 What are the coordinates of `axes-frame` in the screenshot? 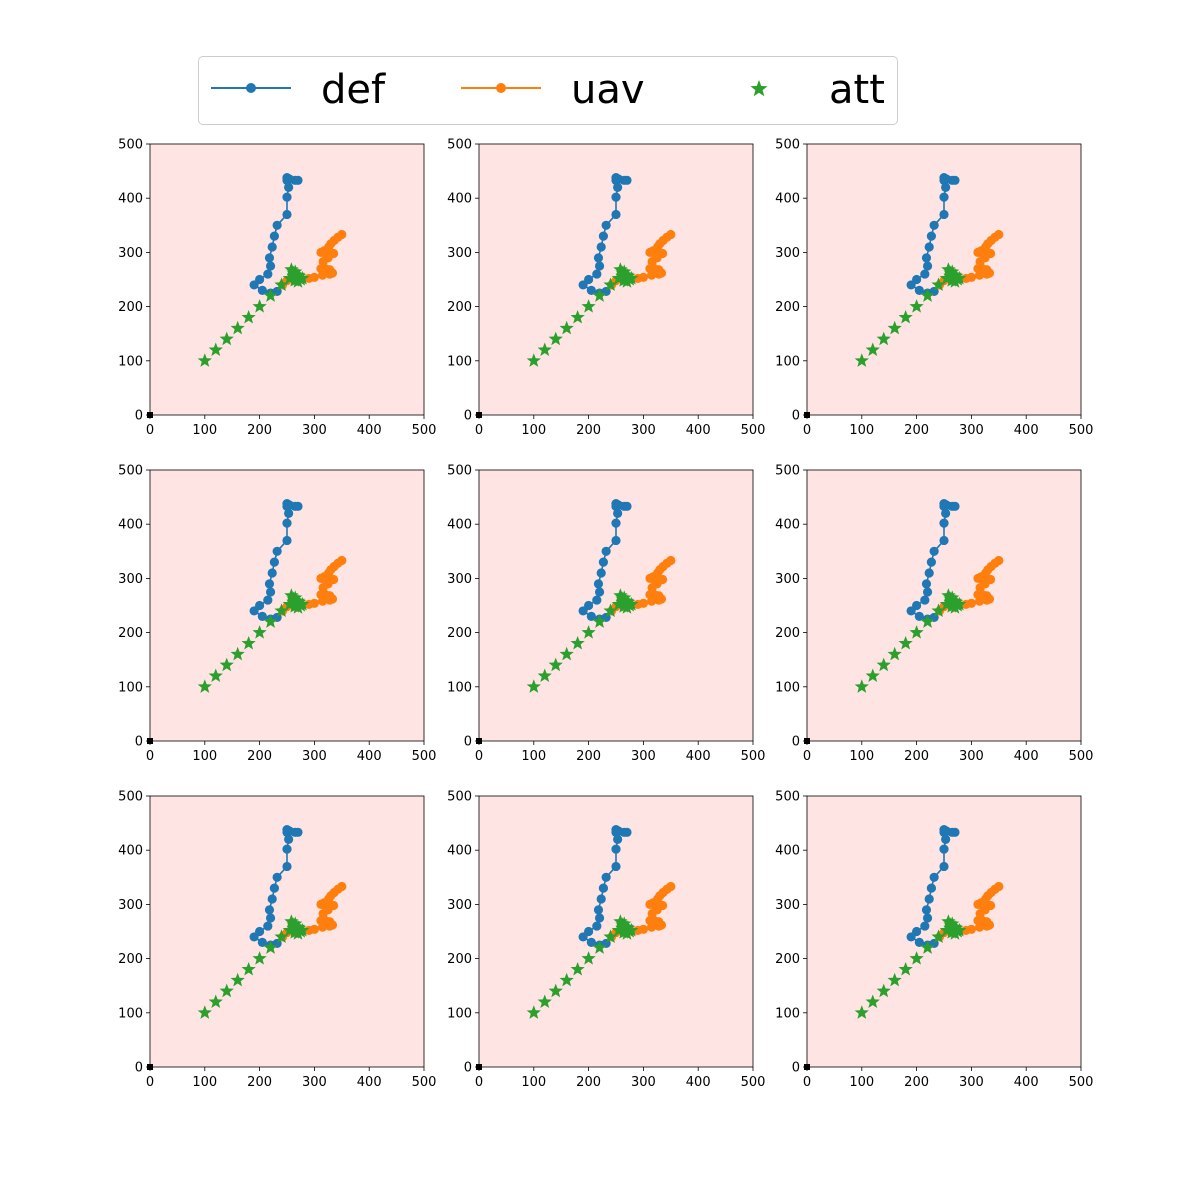 It's located at (616, 279).